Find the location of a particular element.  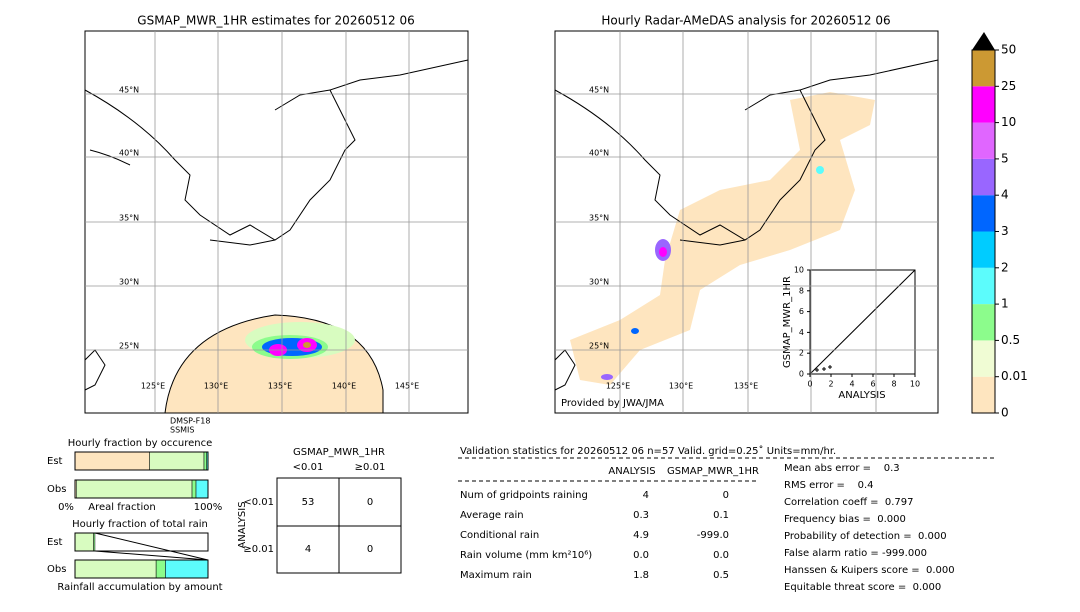

lat-label: 30°N is located at coordinates (129, 282).